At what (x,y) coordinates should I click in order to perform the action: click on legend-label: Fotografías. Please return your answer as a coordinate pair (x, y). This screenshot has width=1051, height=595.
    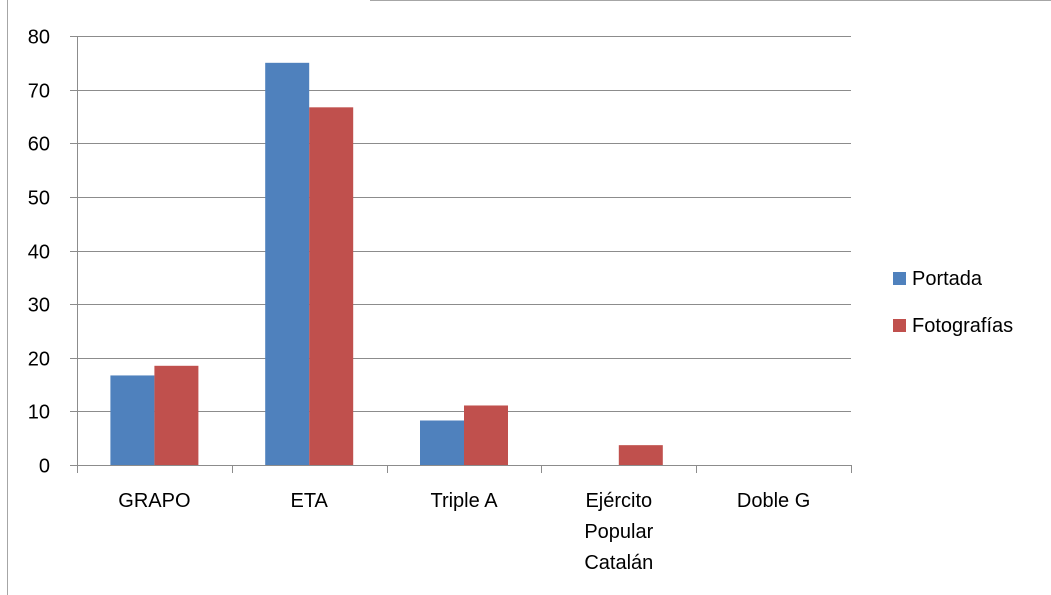
    Looking at the image, I should click on (962, 326).